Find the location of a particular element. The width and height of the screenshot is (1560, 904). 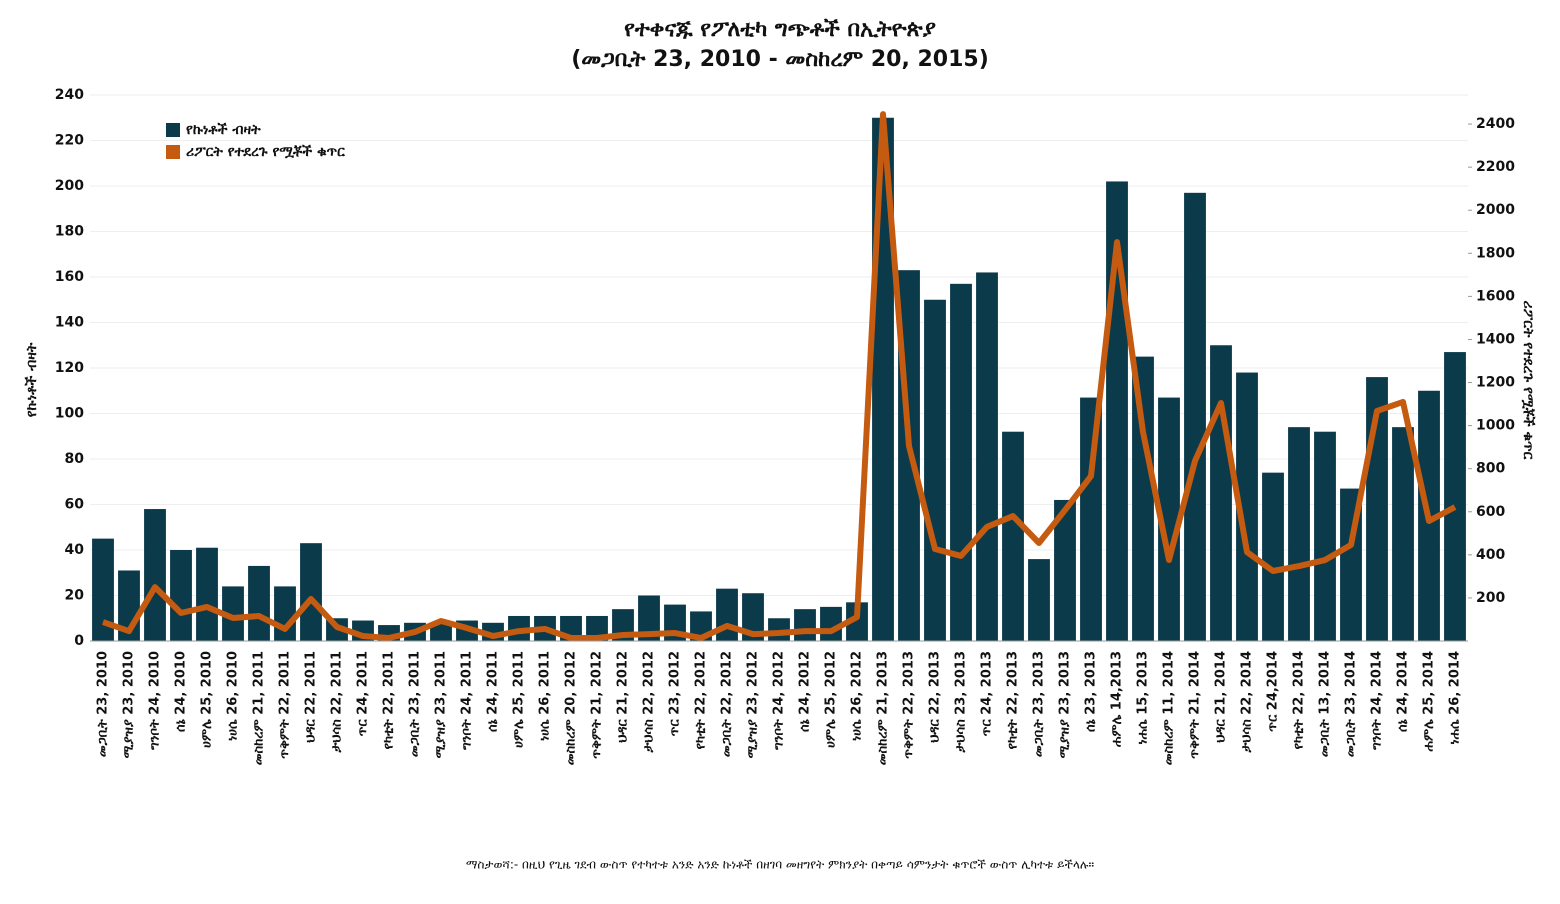

x-tick-label: የካቲት 22, 2011 is located at coordinates (389, 700).